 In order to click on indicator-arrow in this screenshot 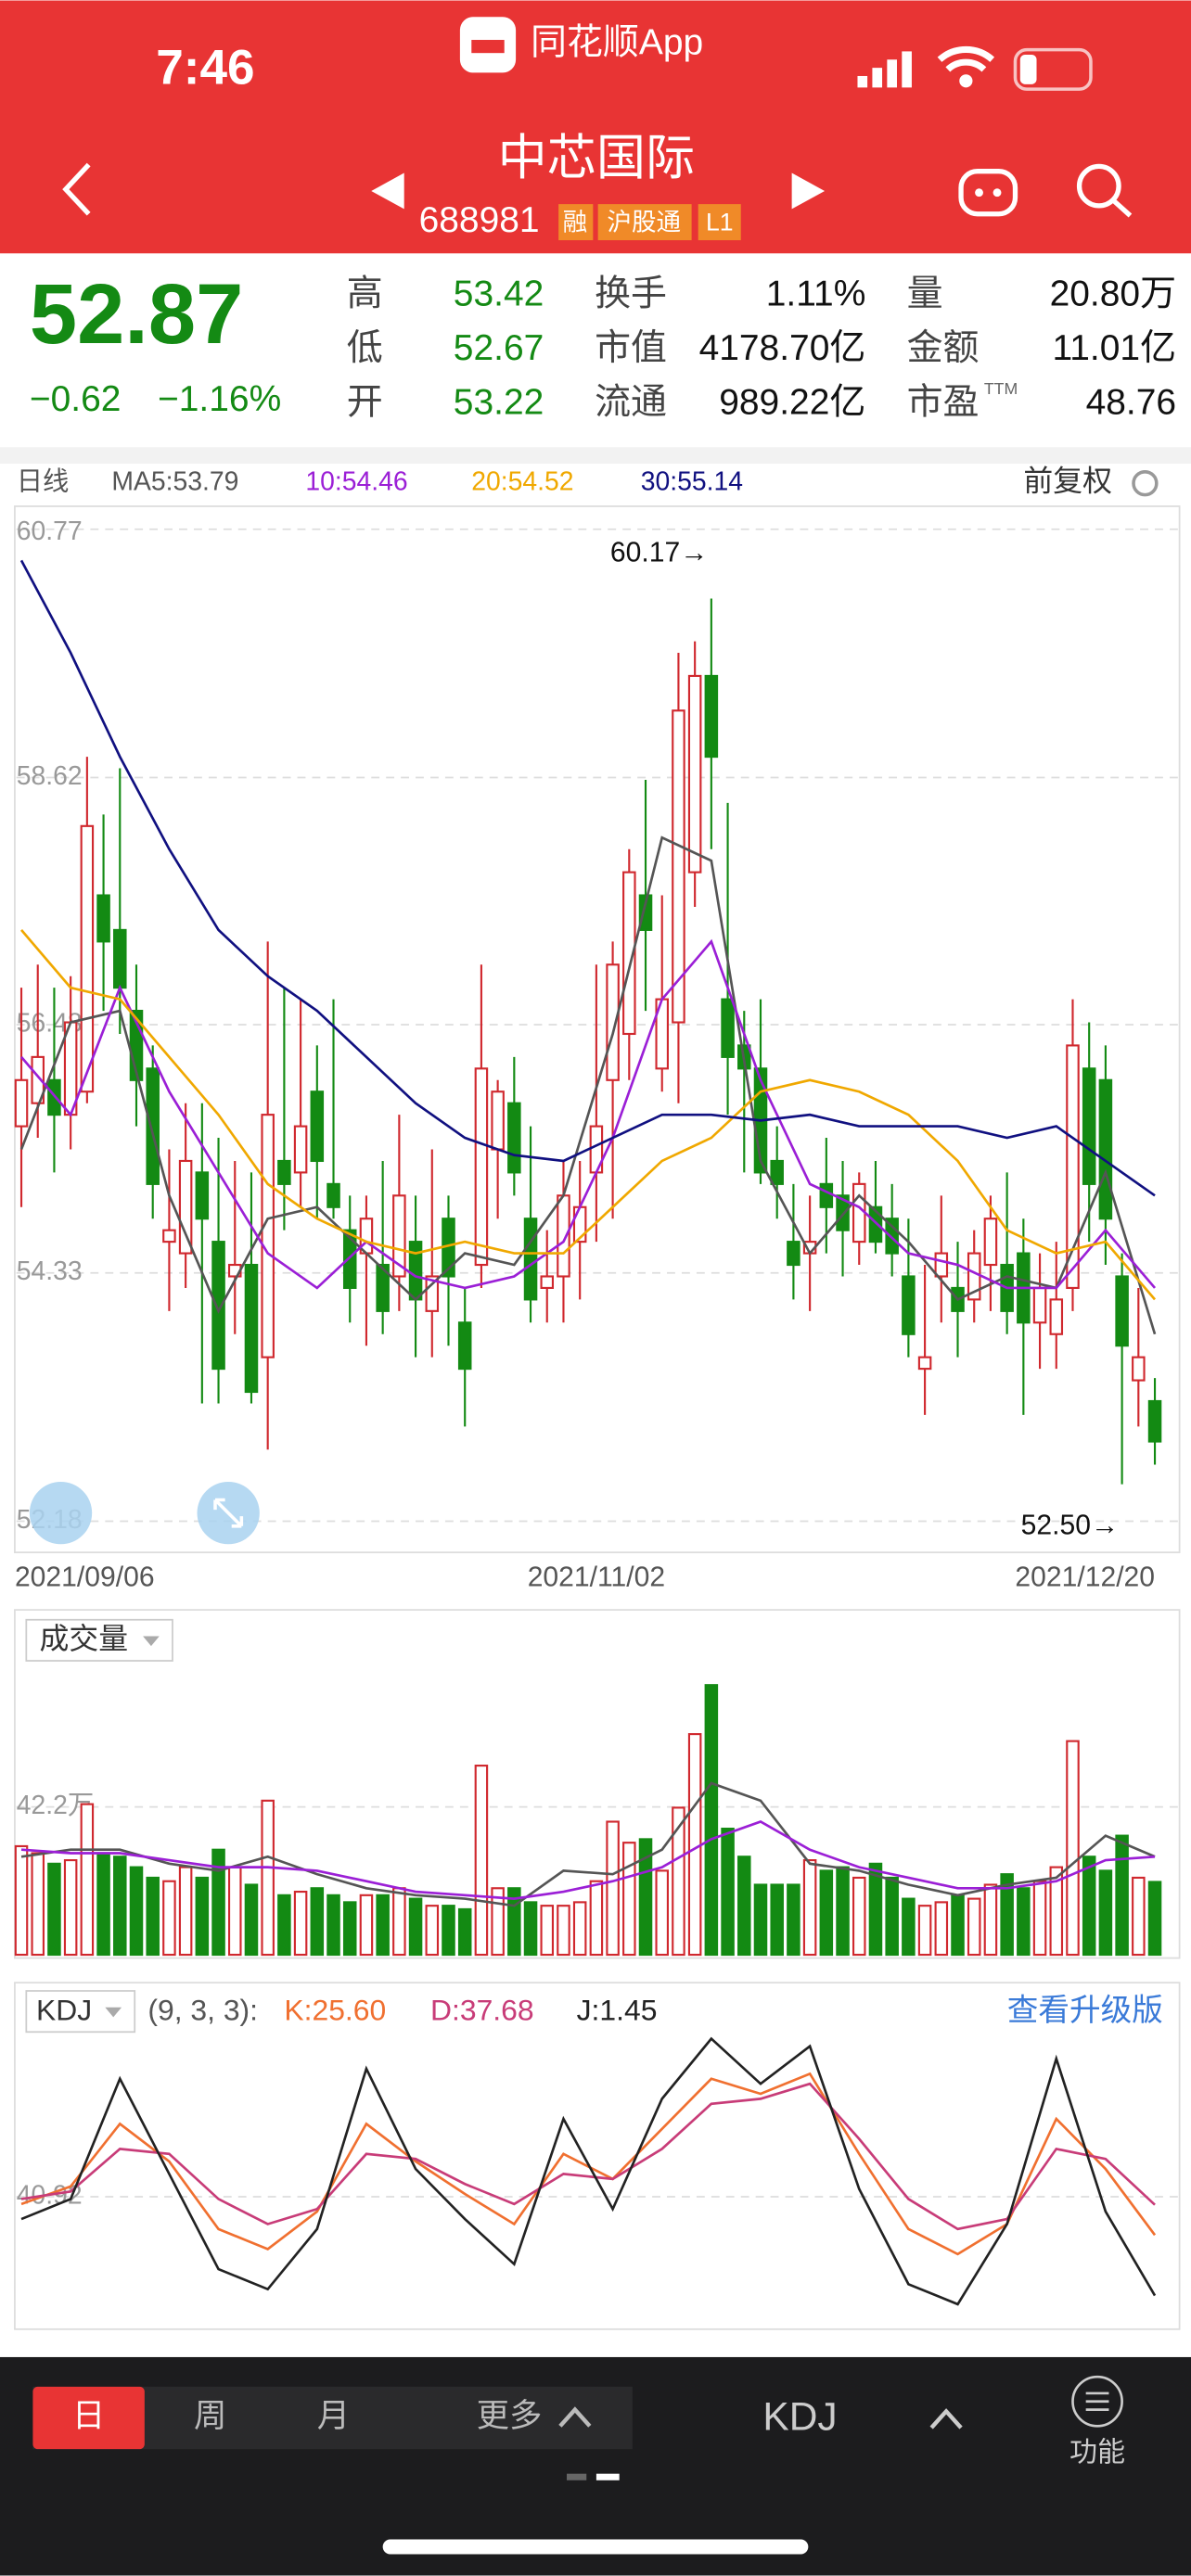, I will do `click(946, 2419)`.